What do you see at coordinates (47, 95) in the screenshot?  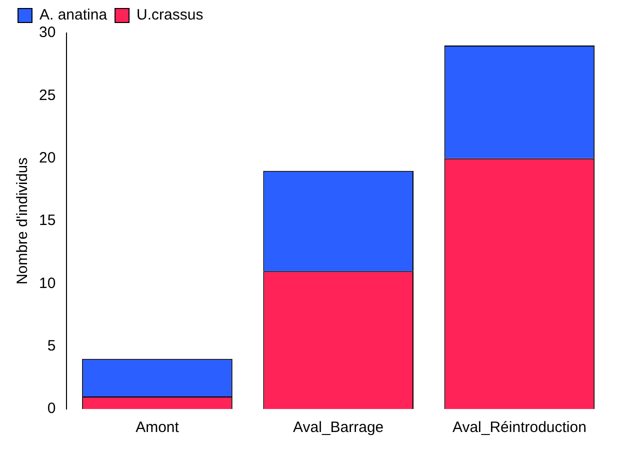 I see `y-tick-label: 25` at bounding box center [47, 95].